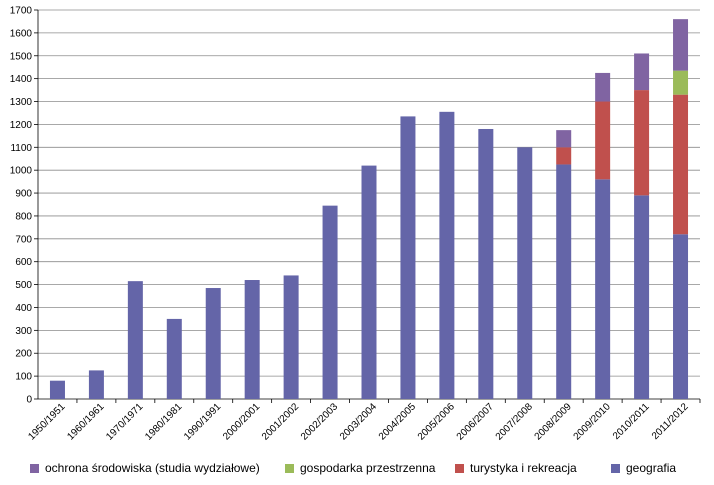 This screenshot has height=485, width=714. Describe the element at coordinates (34, 468) in the screenshot. I see `legend-swatch-ochrona` at that location.